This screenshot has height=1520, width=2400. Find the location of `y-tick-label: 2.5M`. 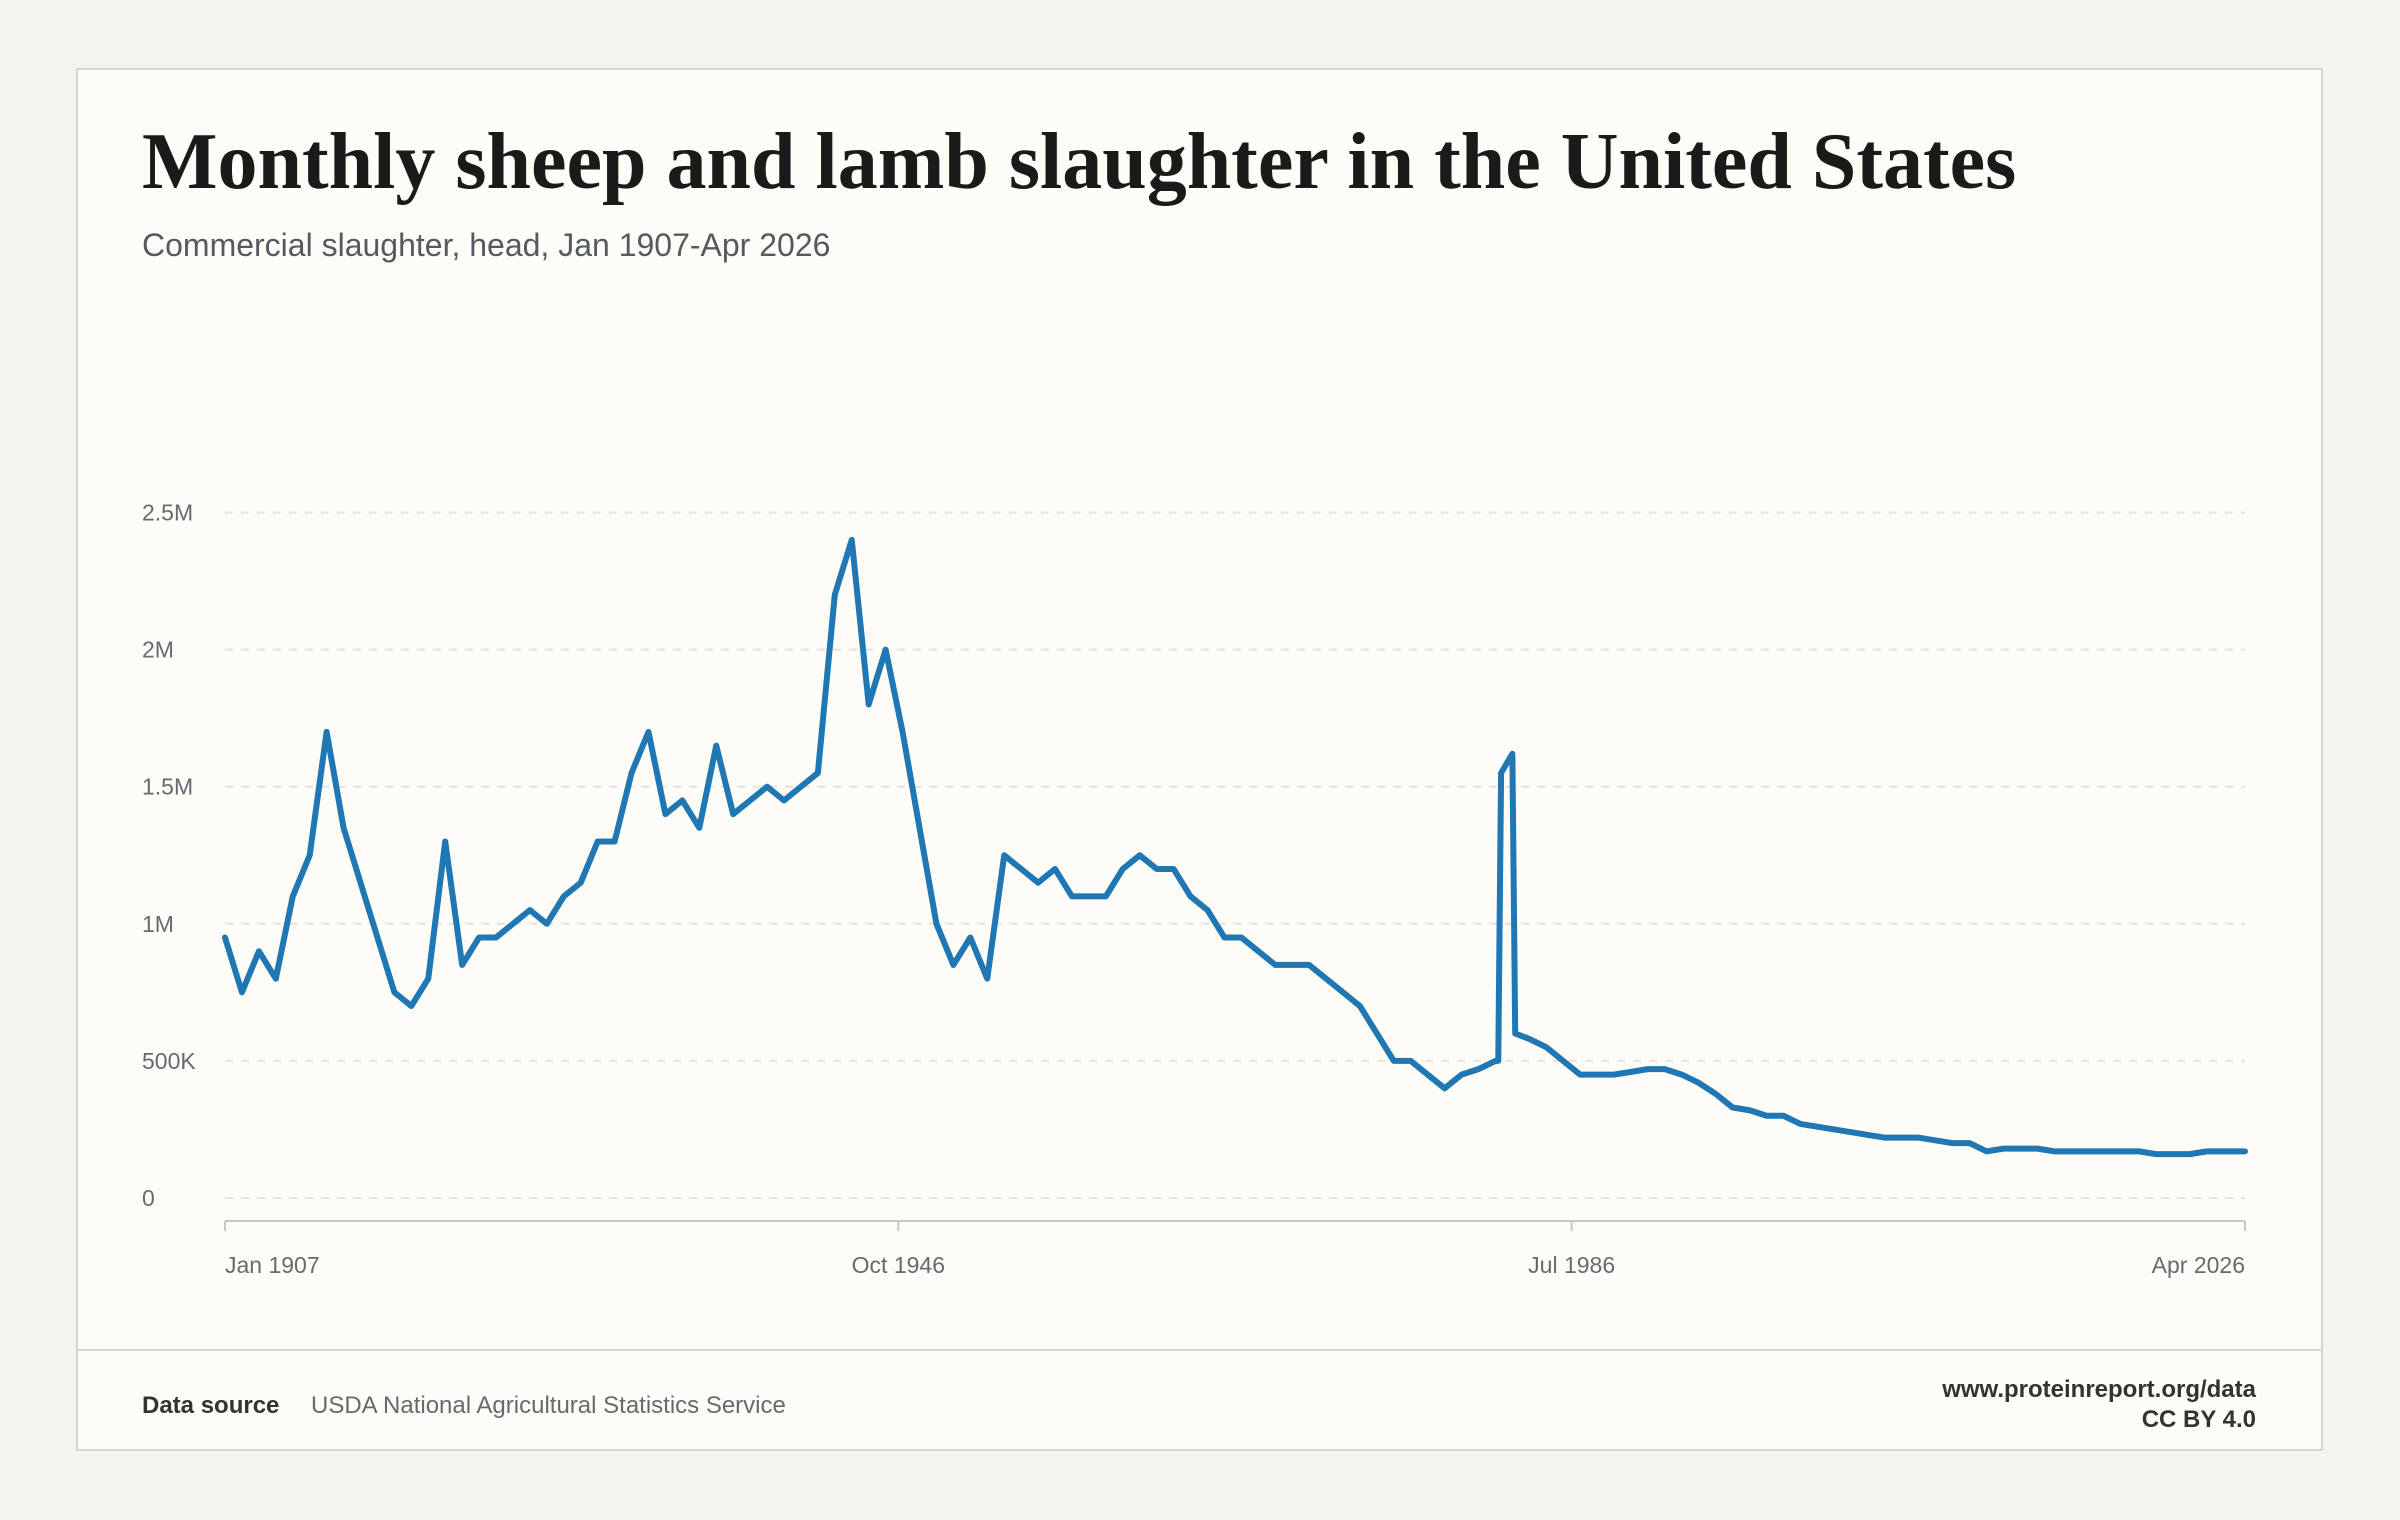

y-tick-label: 2.5M is located at coordinates (167, 513).